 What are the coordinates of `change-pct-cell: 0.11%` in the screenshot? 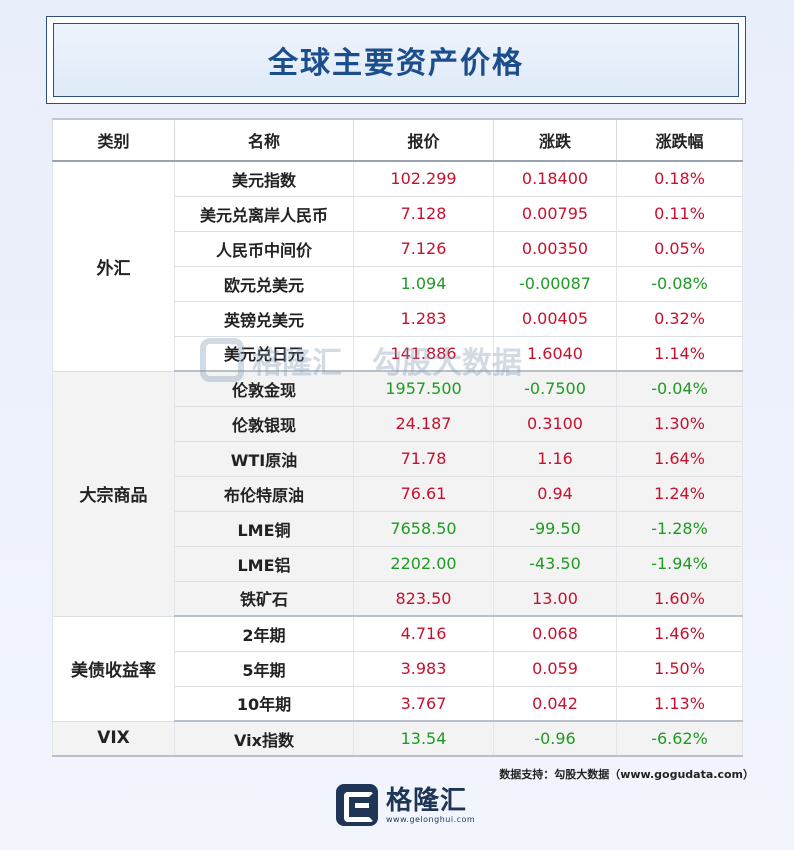 It's located at (679, 214).